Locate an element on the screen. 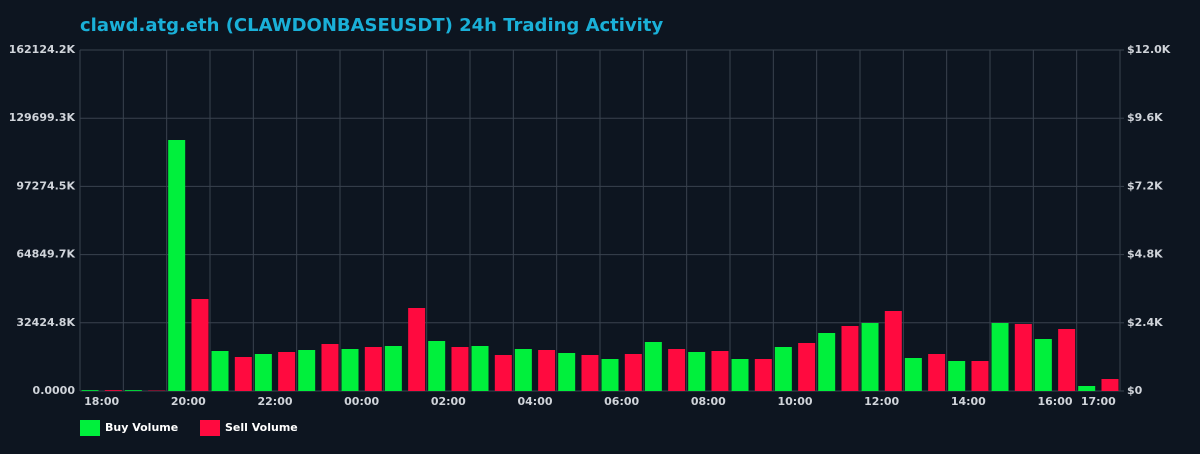 The height and width of the screenshot is (454, 1200). x-tick-label: 22:00 is located at coordinates (274, 401).